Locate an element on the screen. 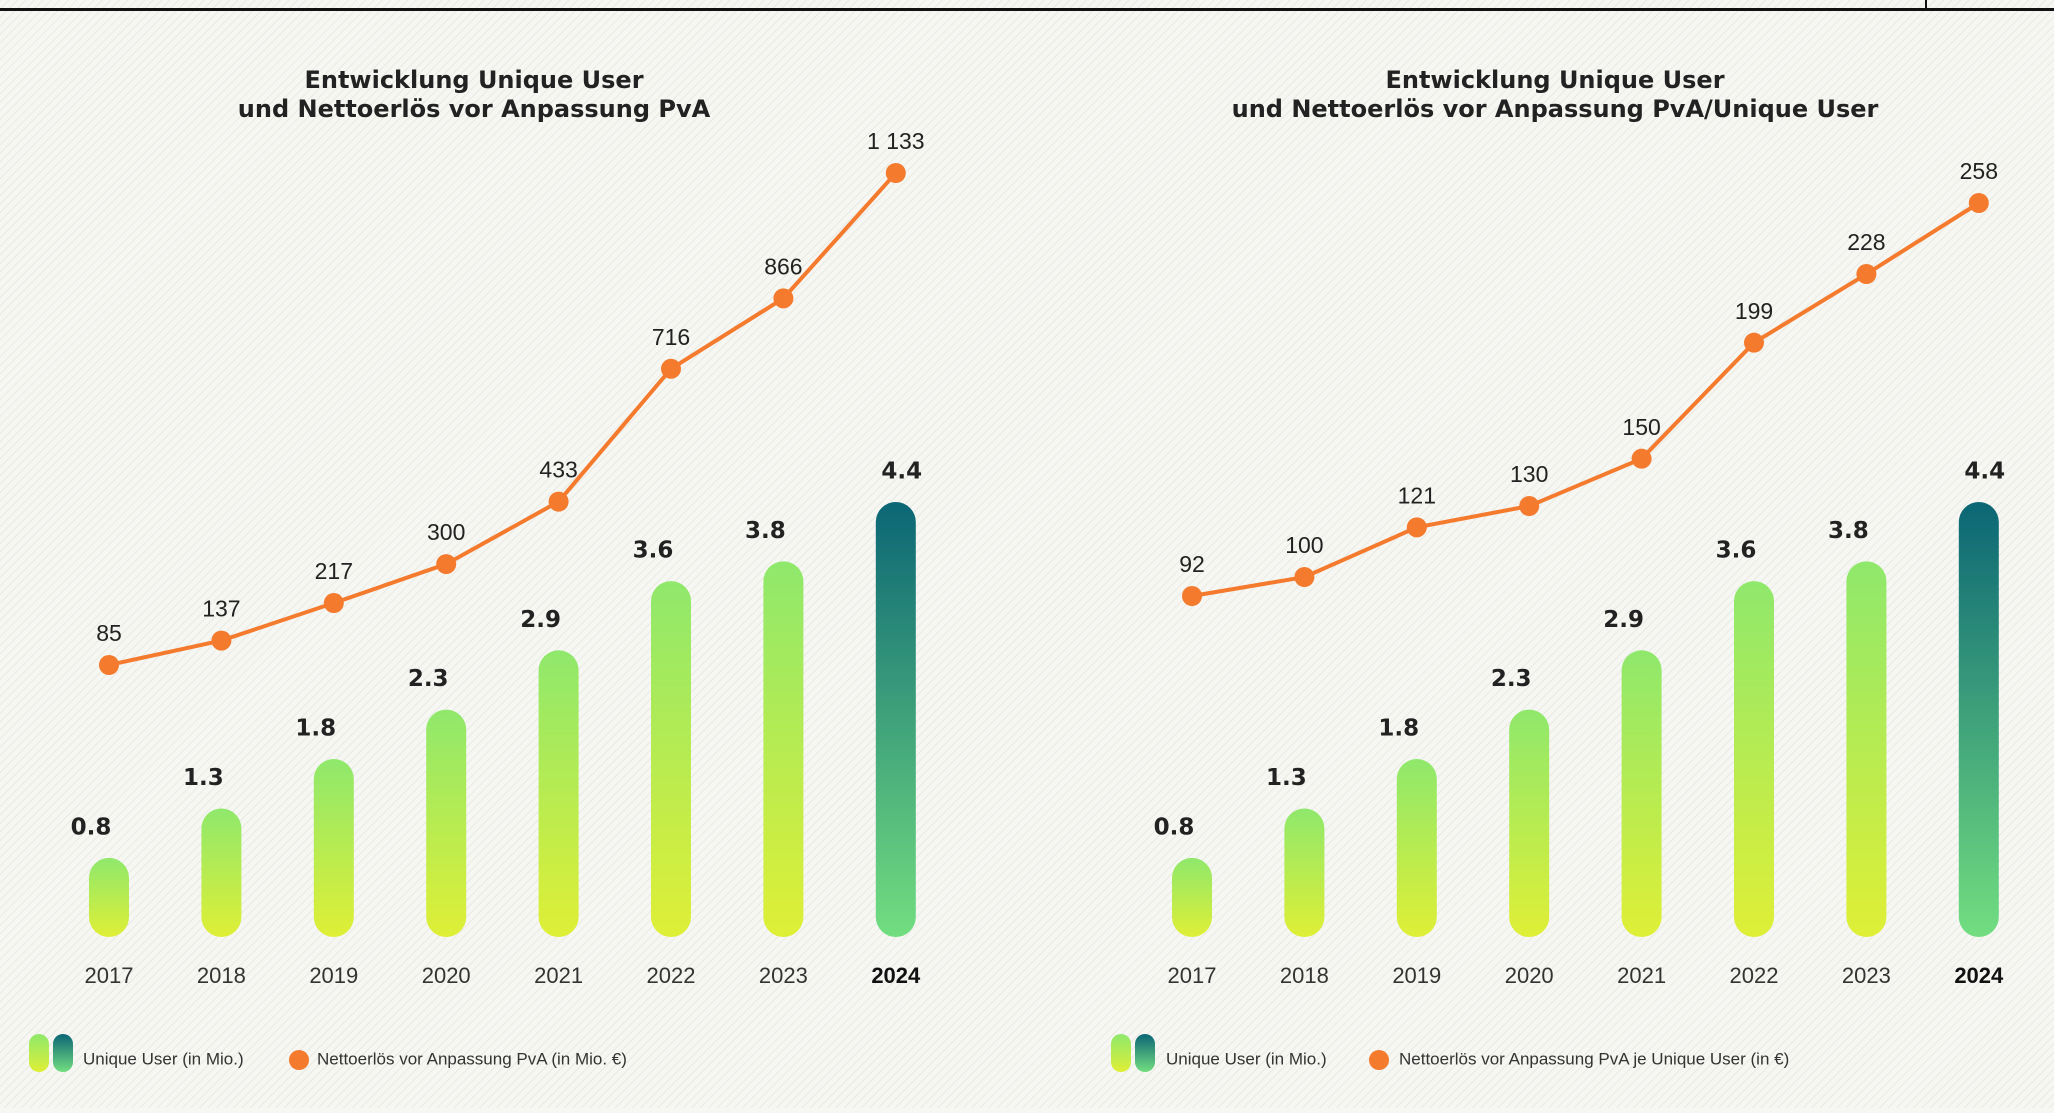 The image size is (2054, 1113). line-value-label: 433 is located at coordinates (558, 470).